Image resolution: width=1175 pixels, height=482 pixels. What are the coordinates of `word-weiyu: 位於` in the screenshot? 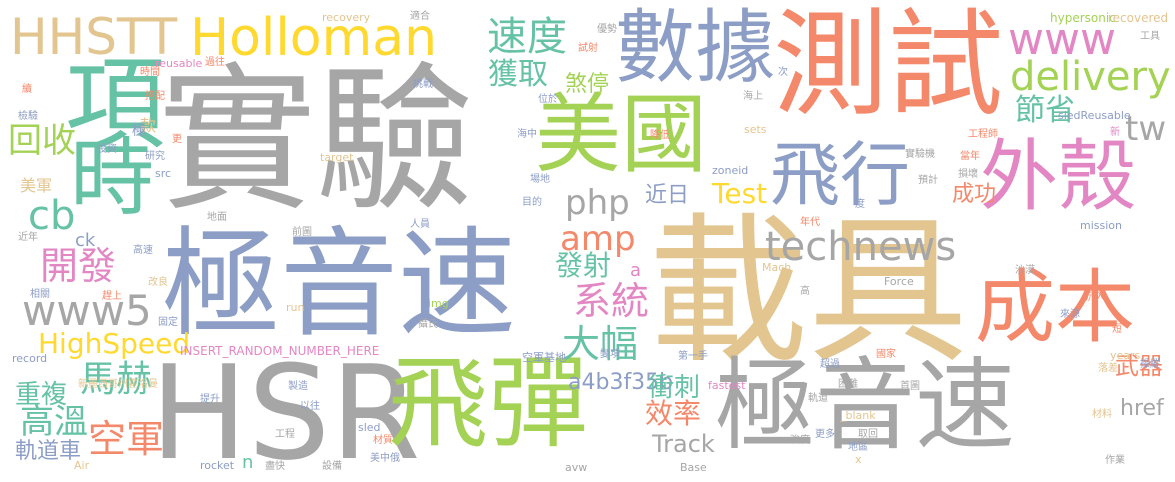 It's located at (548, 99).